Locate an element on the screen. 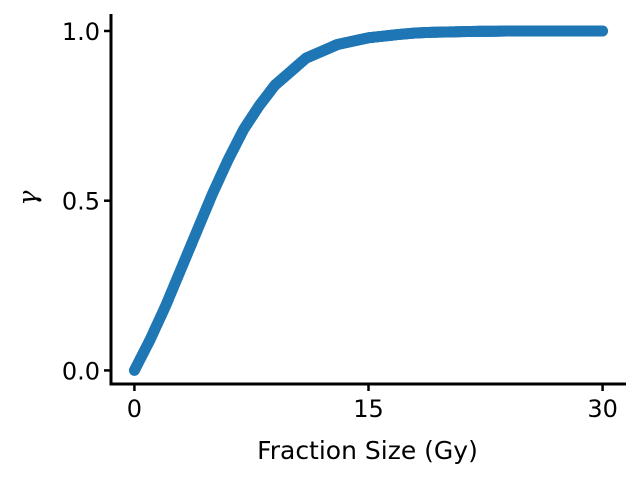 This screenshot has height=480, width=640. x-axis-label: Fraction Size (Gy) is located at coordinates (367, 450).